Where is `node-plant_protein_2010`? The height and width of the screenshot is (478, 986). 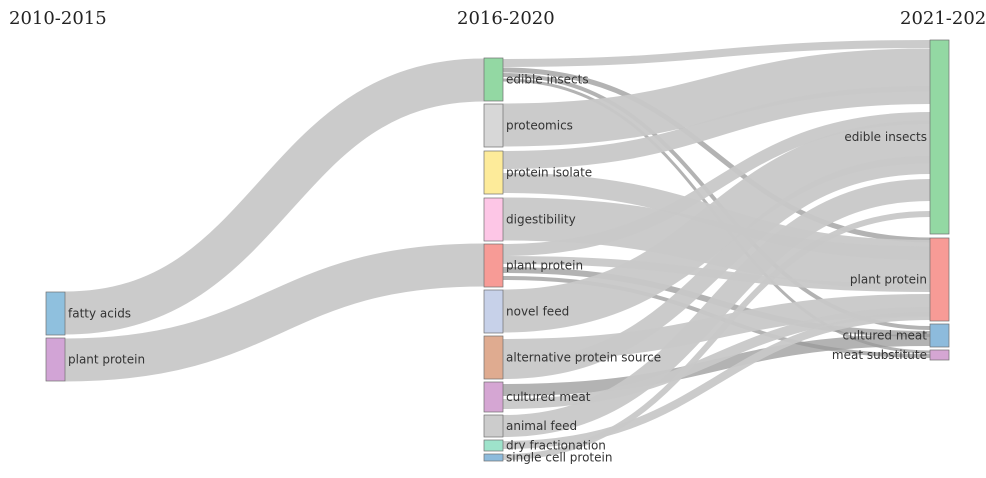 node-plant_protein_2010 is located at coordinates (55, 359).